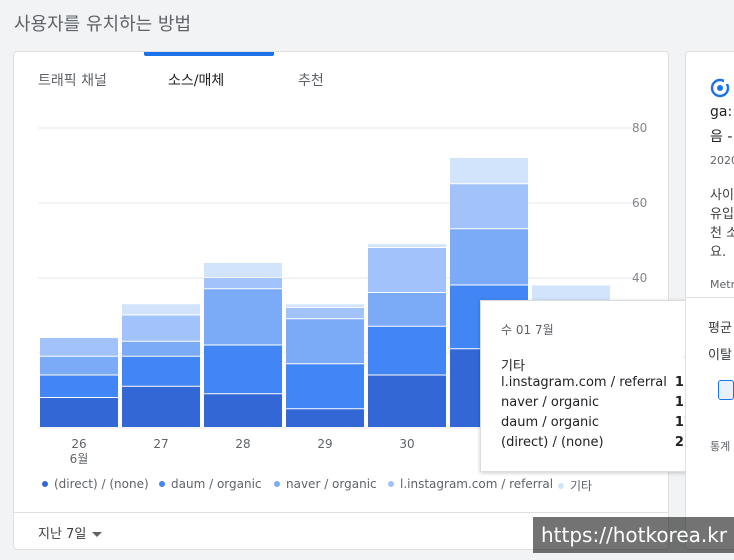 The height and width of the screenshot is (560, 734). What do you see at coordinates (722, 284) in the screenshot?
I see `metric-label: Metri` at bounding box center [722, 284].